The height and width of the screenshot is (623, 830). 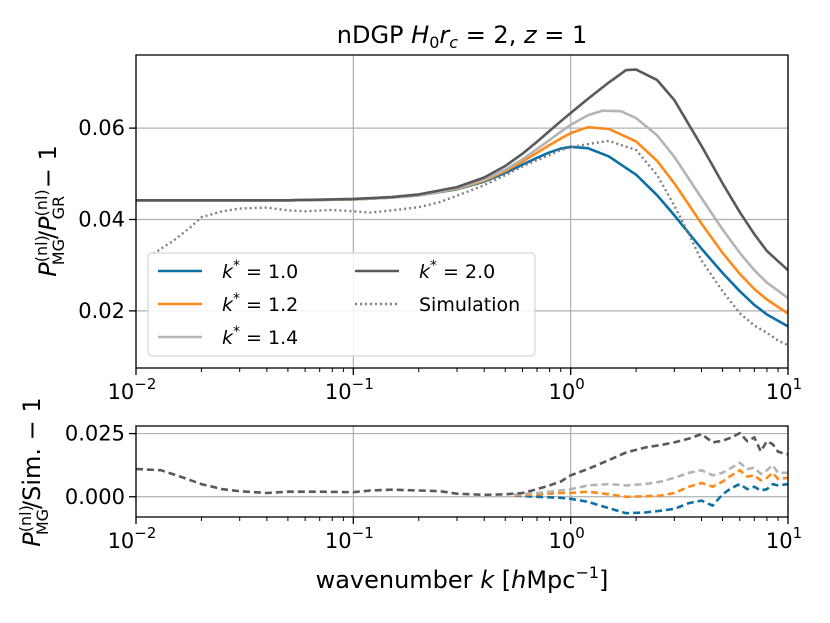 I want to click on bottom-series-group, so click(x=462, y=473).